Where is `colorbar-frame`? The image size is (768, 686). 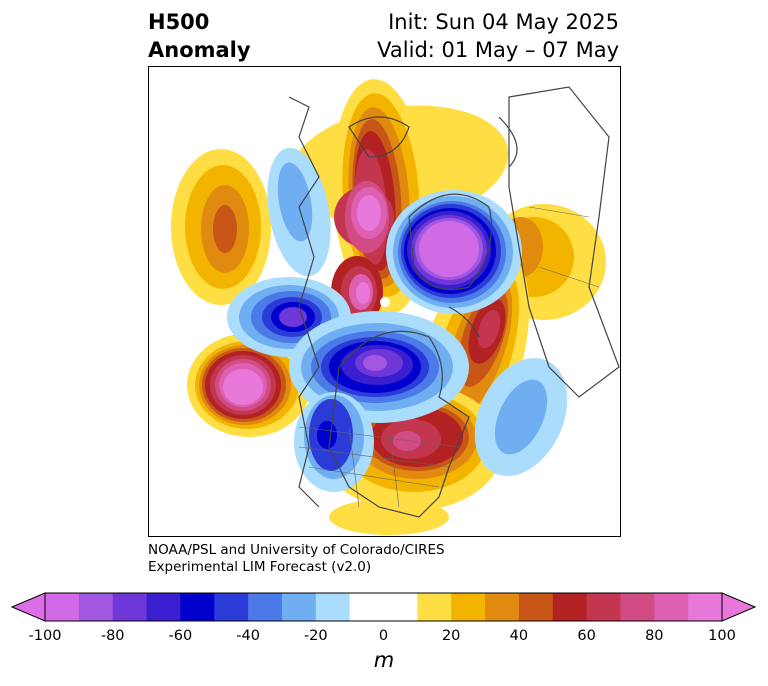 colorbar-frame is located at coordinates (383, 607).